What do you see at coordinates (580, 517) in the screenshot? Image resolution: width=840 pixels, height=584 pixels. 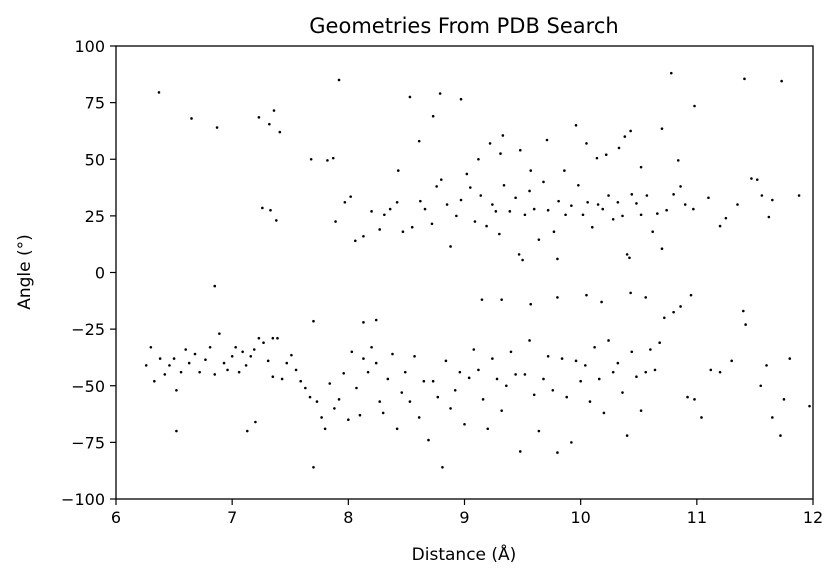 I see `x-tick-label: 10` at bounding box center [580, 517].